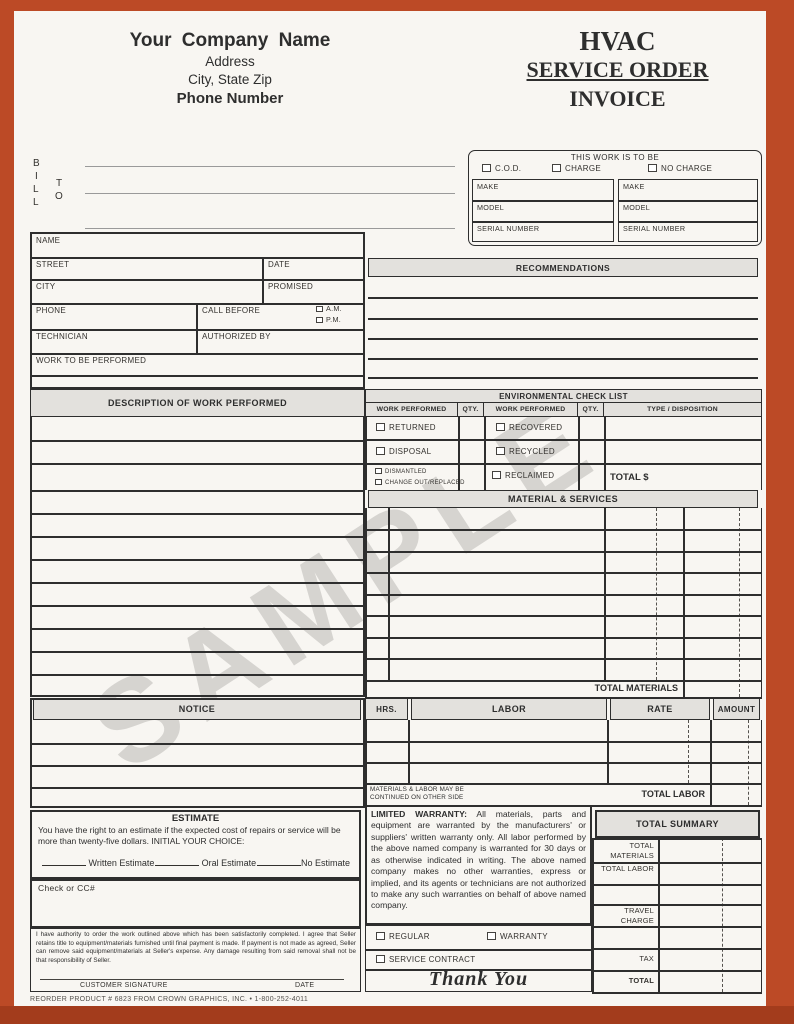 The width and height of the screenshot is (794, 1024). What do you see at coordinates (192, 979) in the screenshot?
I see `signature-line` at bounding box center [192, 979].